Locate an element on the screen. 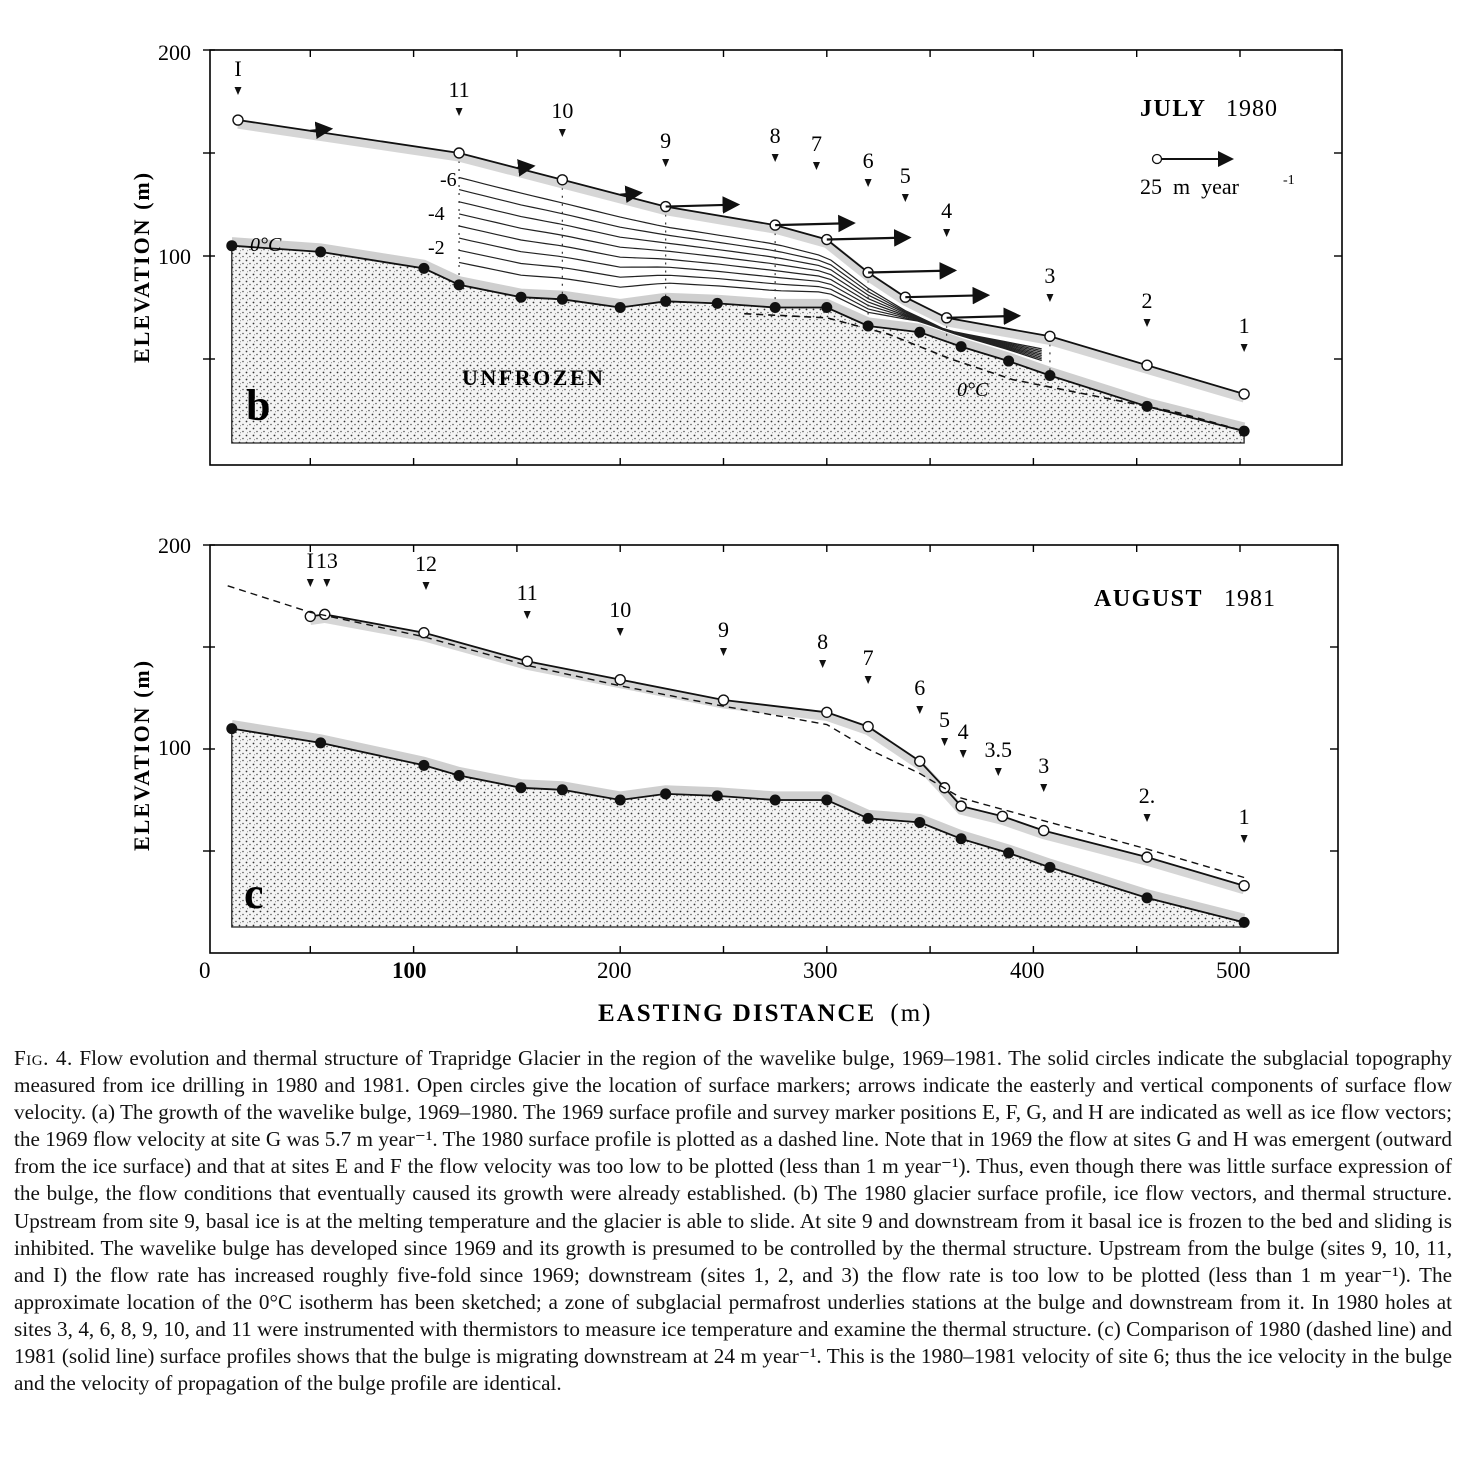 This screenshot has width=1465, height=1474. x-axis-label-main: EASTING DISTANCE is located at coordinates (737, 1013).